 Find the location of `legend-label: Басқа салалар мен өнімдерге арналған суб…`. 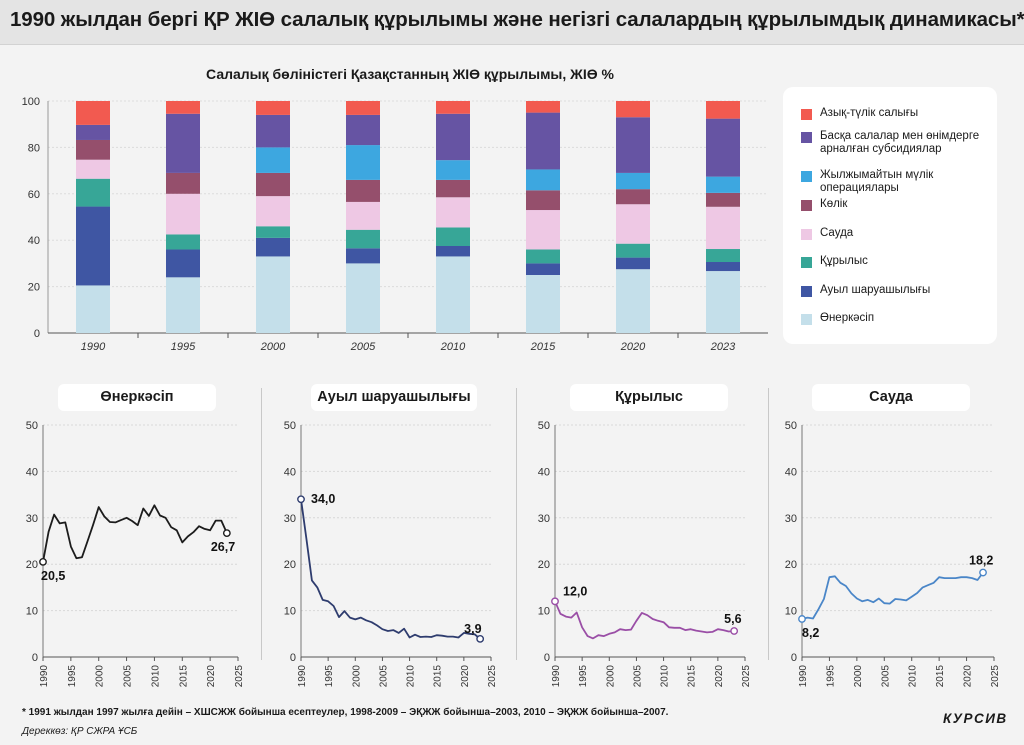

legend-label: Басқа салалар мен өнімдерге арналған суб… is located at coordinates (900, 142).